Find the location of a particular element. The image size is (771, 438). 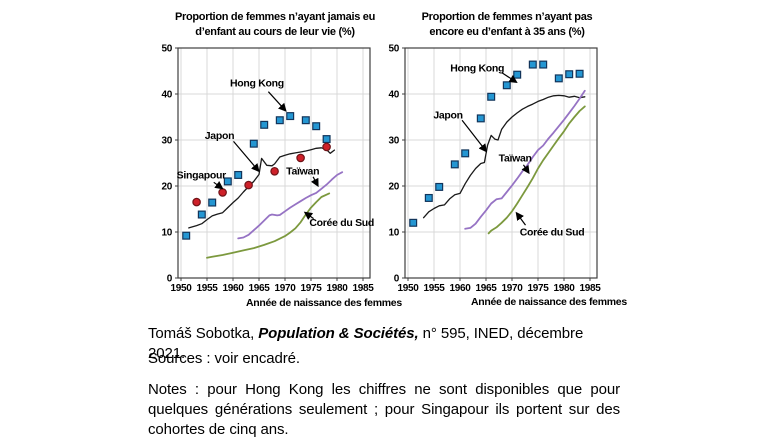

sources-line: Sources : voir encadré. is located at coordinates (224, 358).